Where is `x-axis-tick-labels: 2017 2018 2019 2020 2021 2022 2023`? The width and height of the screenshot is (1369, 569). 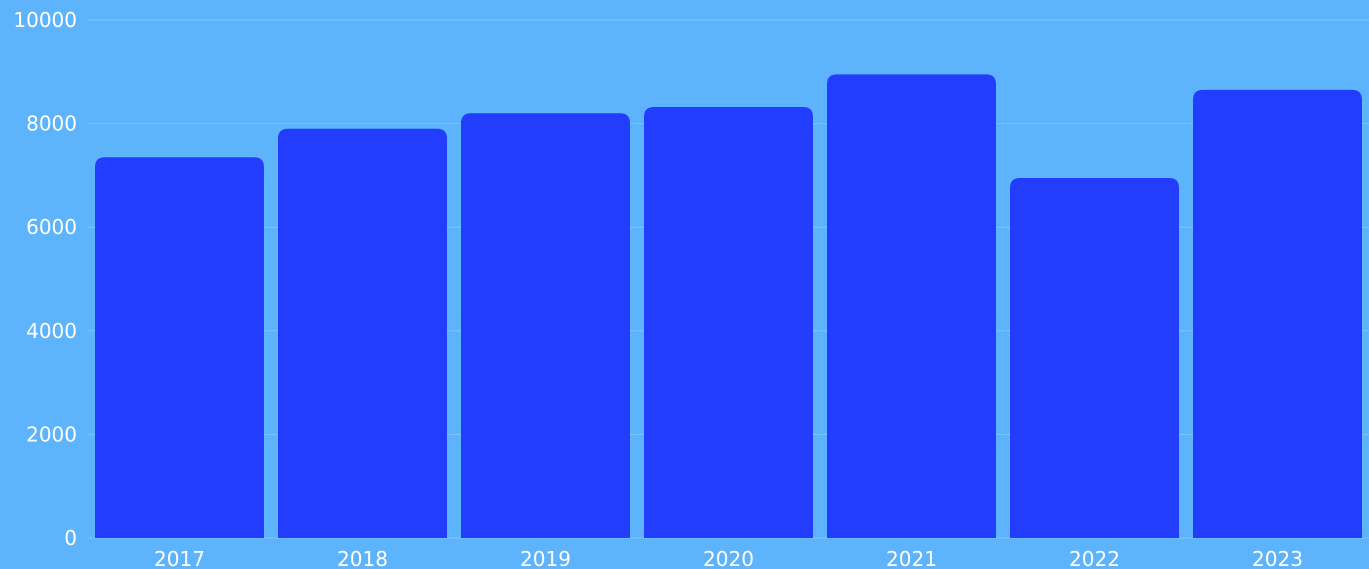
x-axis-tick-labels: 2017 2018 2019 2020 2021 2022 2023 is located at coordinates (728, 558).